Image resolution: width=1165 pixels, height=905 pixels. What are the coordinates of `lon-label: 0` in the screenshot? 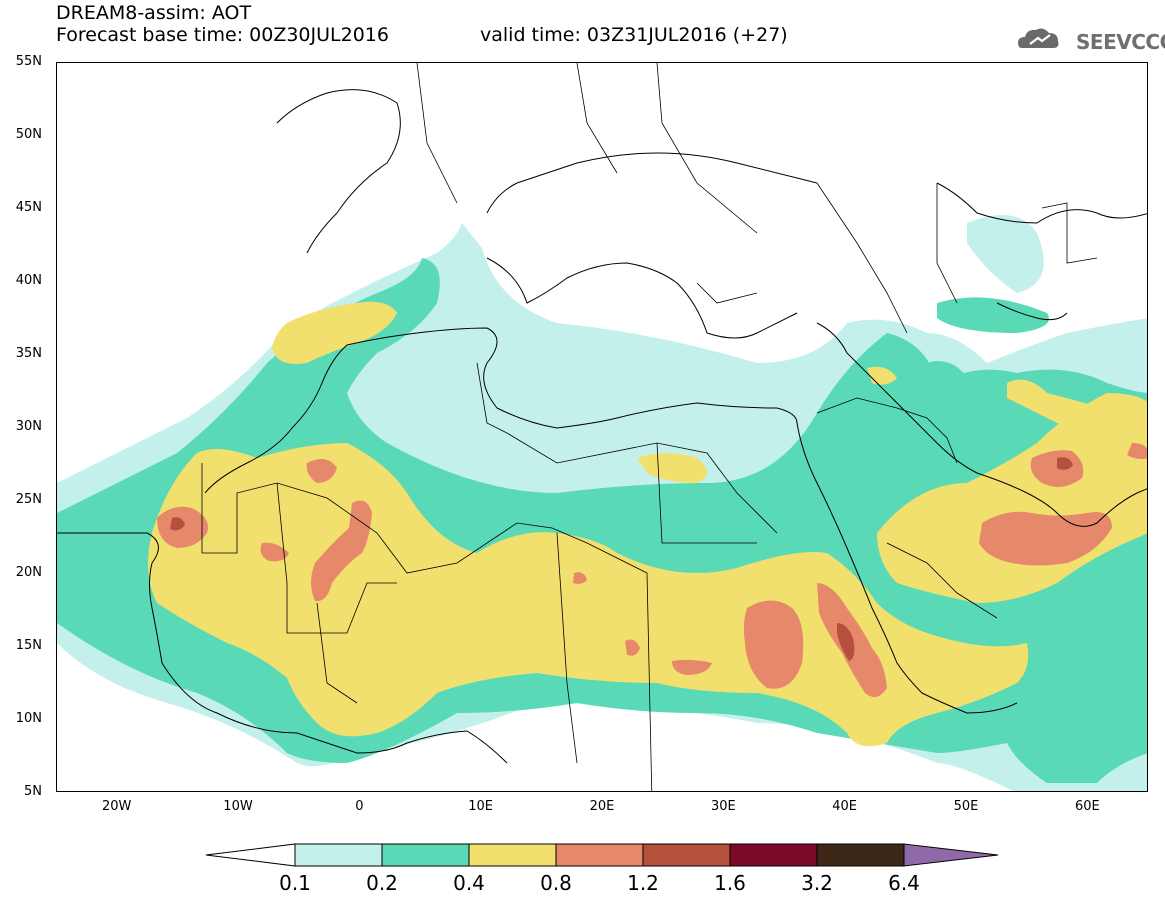 It's located at (359, 806).